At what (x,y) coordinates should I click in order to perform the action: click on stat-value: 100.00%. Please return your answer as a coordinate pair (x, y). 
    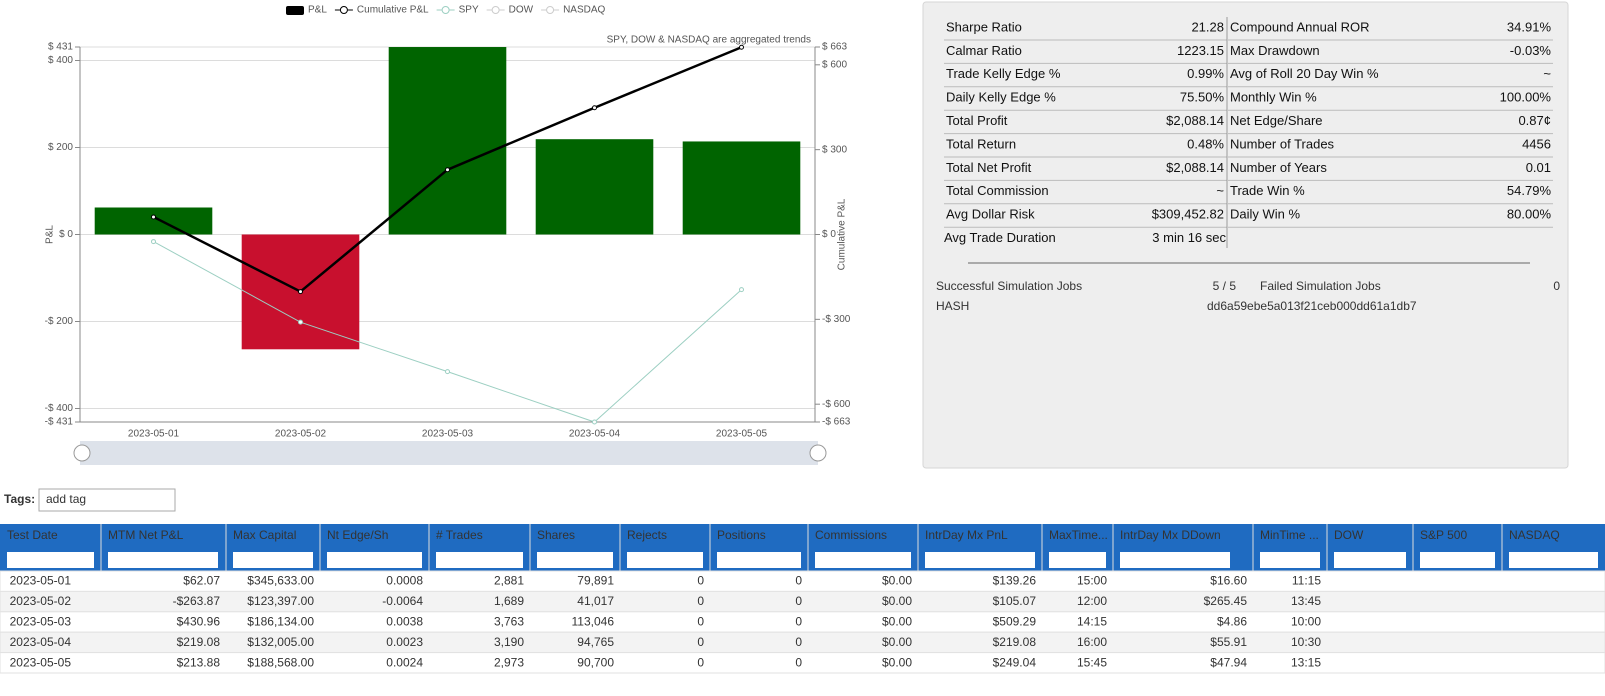
    Looking at the image, I should click on (1526, 97).